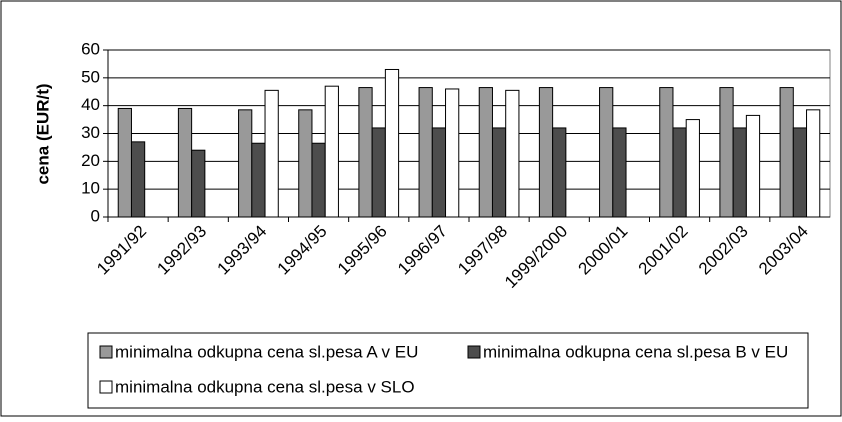 Image resolution: width=842 pixels, height=422 pixels. I want to click on y-tick-label: 30, so click(90, 132).